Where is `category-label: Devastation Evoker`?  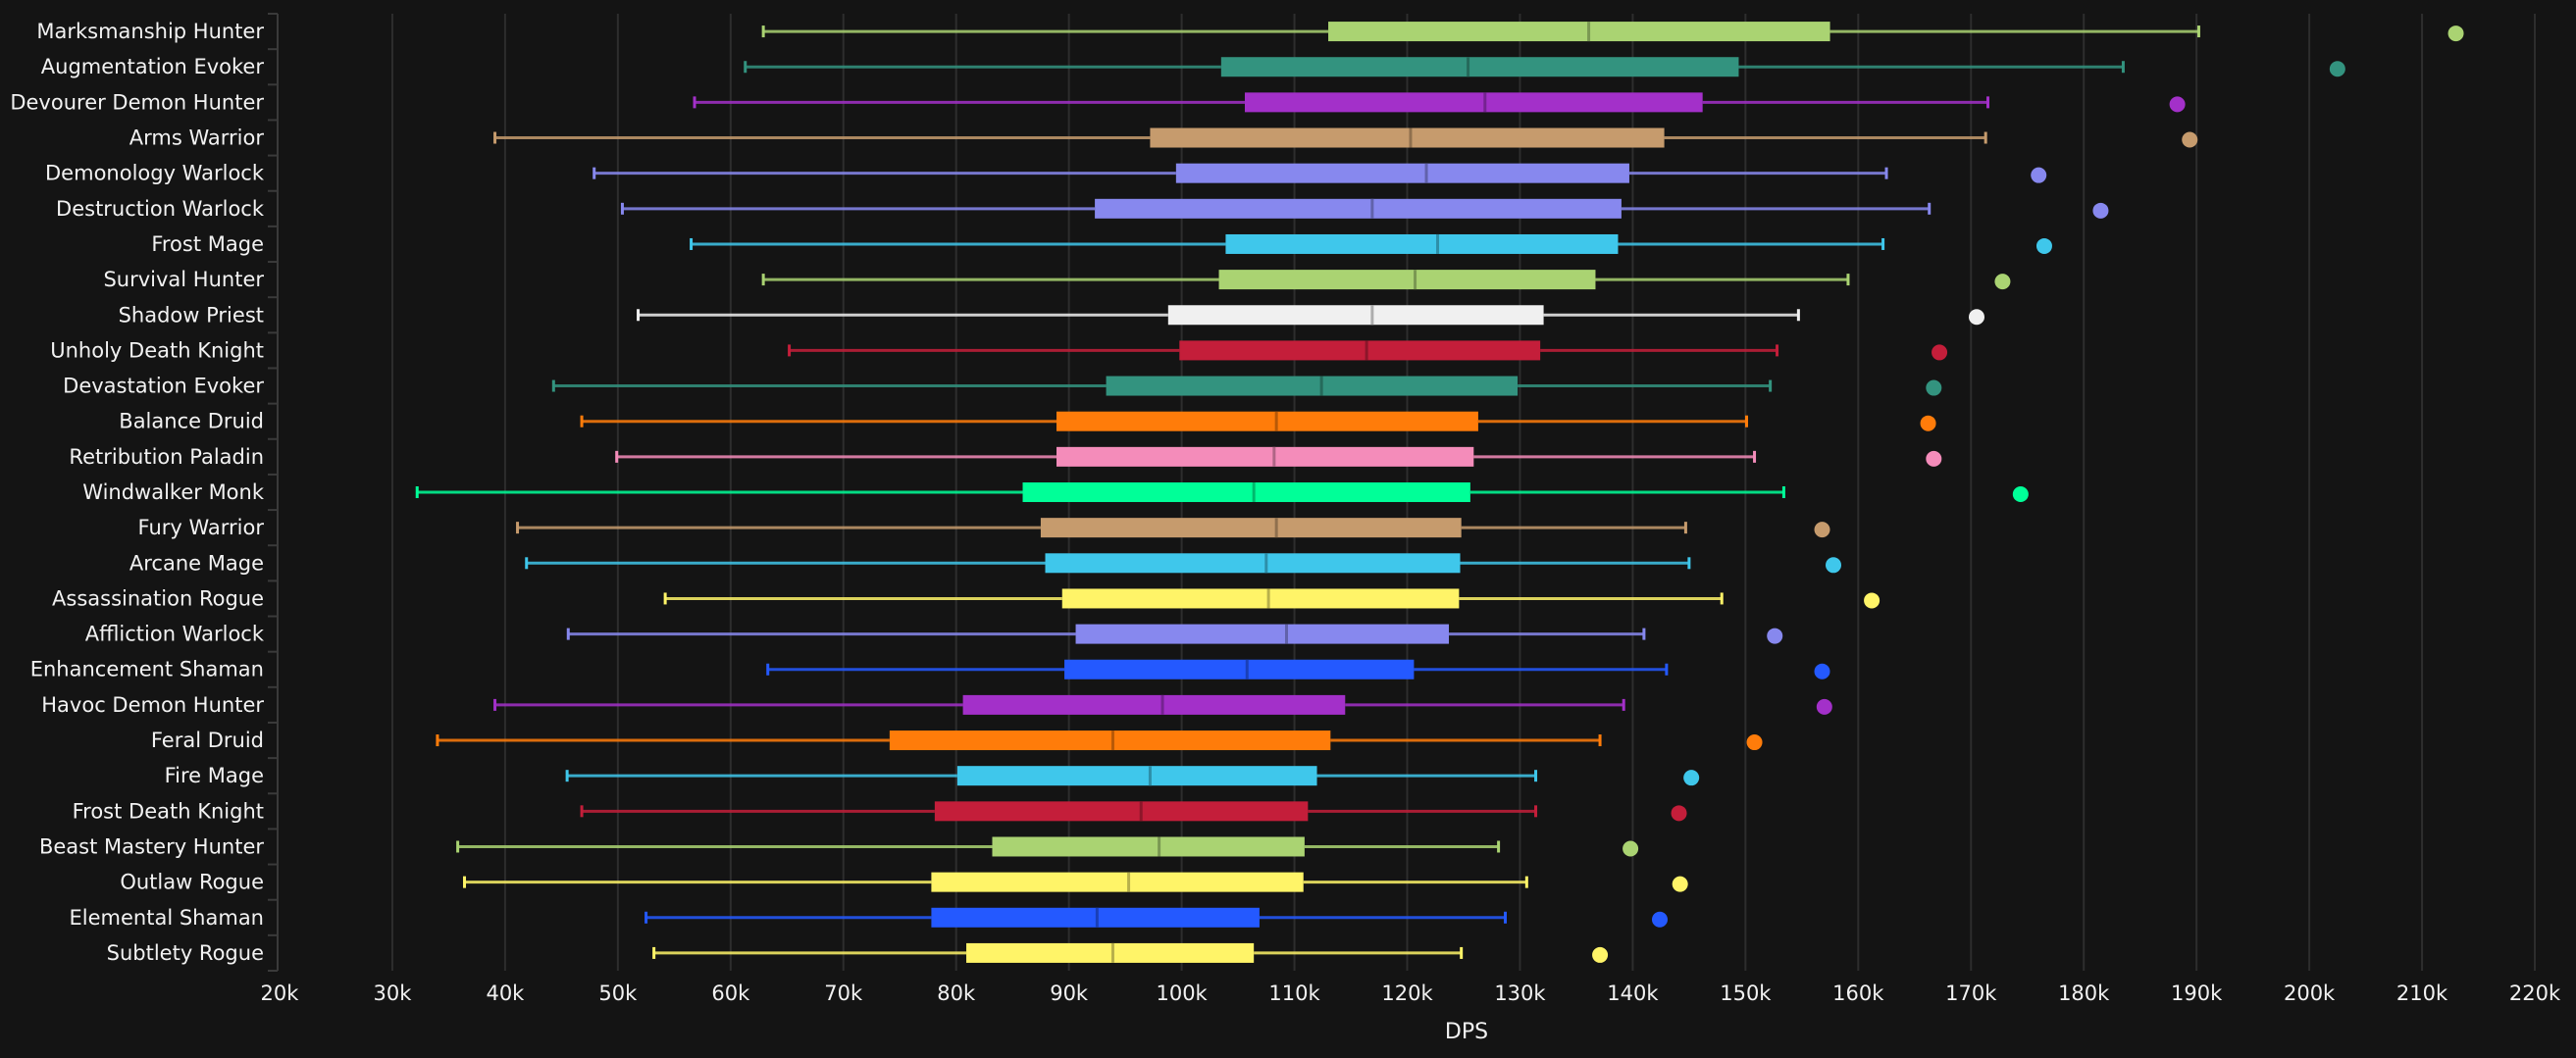
category-label: Devastation Evoker is located at coordinates (163, 387).